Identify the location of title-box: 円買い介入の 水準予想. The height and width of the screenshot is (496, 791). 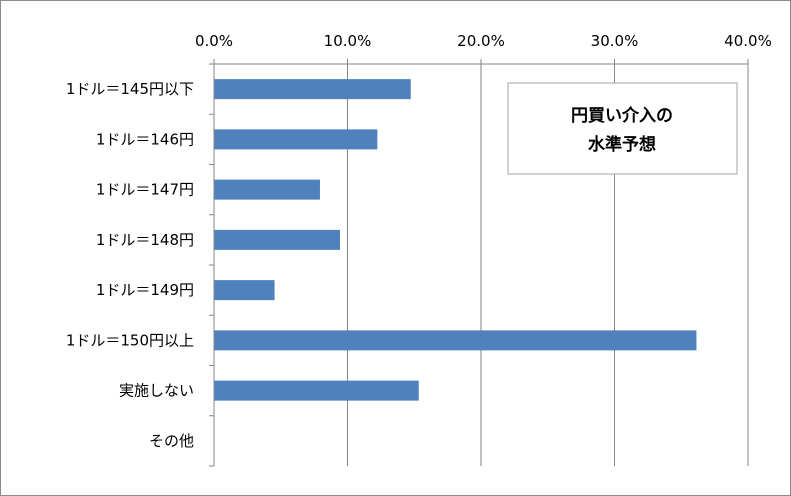
(622, 128).